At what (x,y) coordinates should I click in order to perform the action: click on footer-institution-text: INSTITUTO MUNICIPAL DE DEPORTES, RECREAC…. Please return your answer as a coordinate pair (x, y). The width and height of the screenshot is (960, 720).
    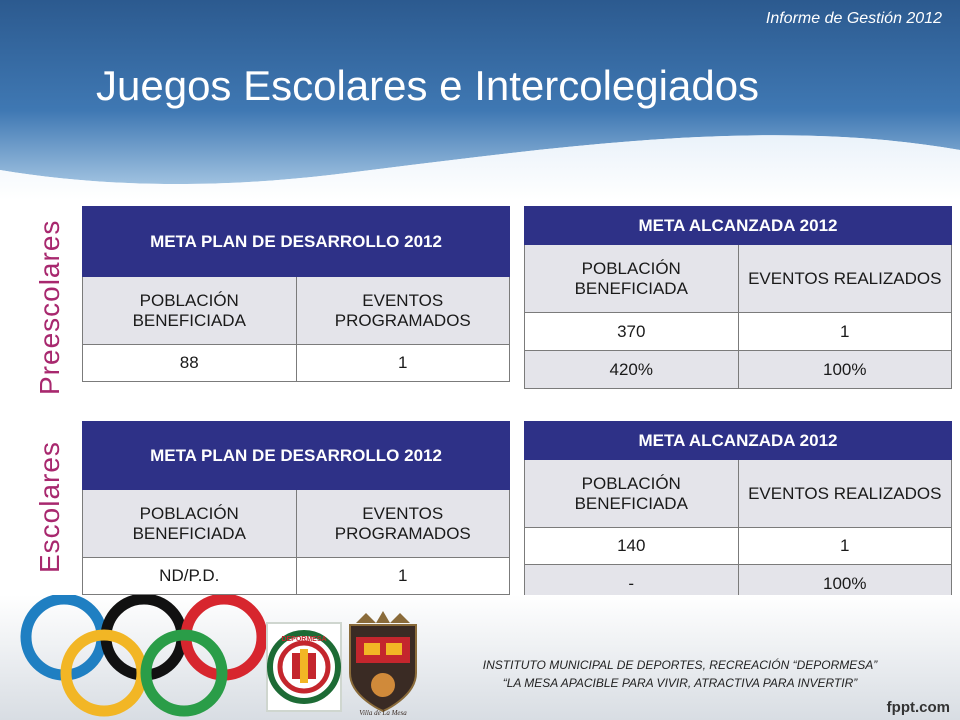
    Looking at the image, I should click on (680, 674).